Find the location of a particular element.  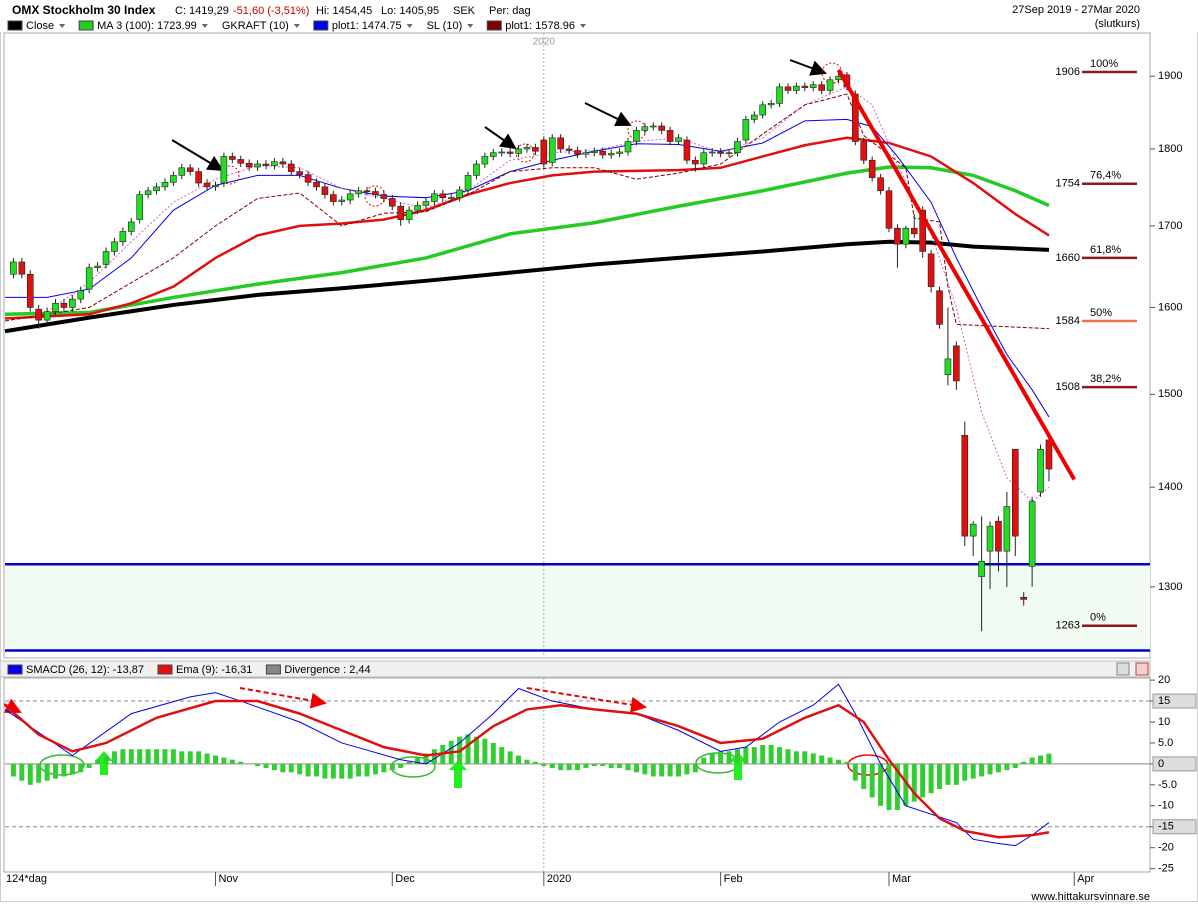

fib-percent: 100% is located at coordinates (1104, 64).